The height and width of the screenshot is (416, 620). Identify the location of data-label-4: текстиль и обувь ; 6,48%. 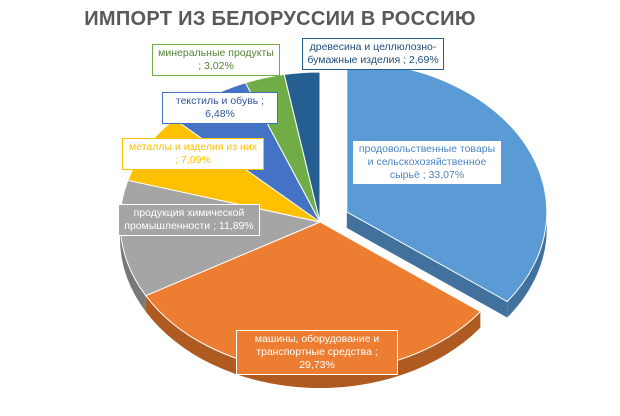
(220, 108).